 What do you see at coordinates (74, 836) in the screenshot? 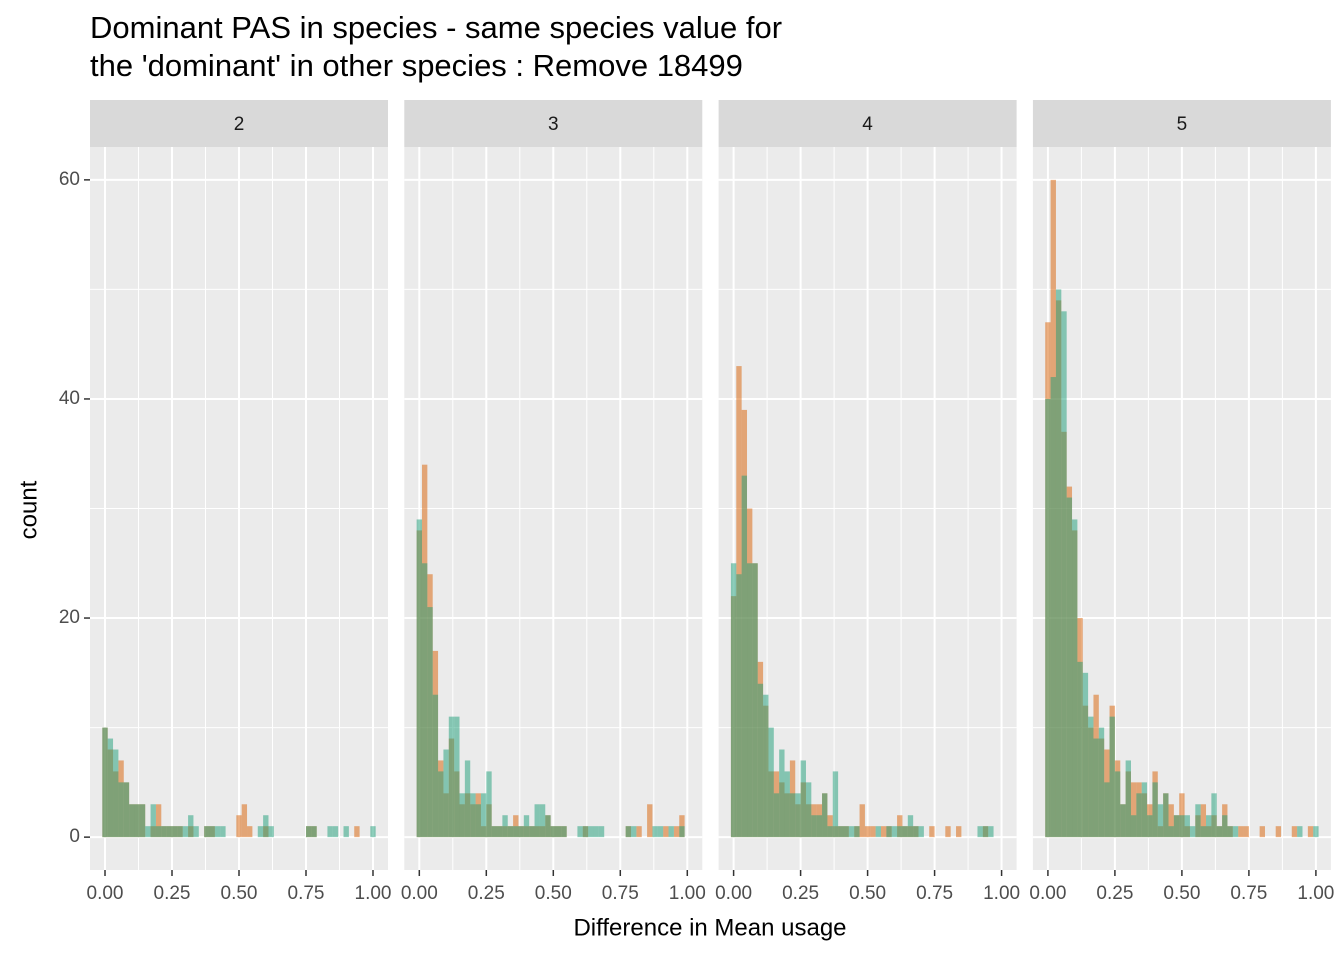
I see `y-tick-label: 0` at bounding box center [74, 836].